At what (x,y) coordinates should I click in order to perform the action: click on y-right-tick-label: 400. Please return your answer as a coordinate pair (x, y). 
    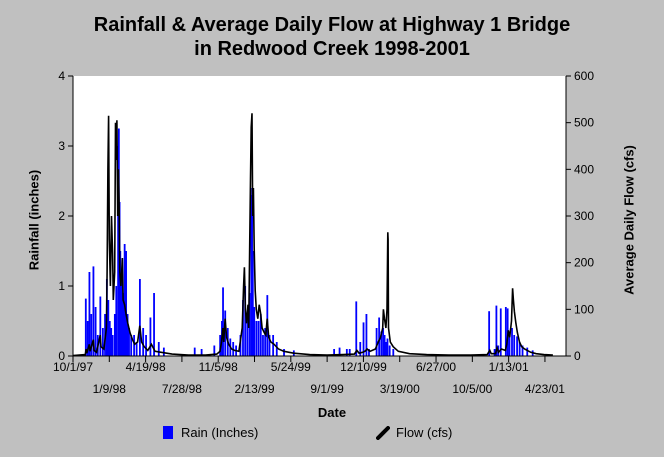
    Looking at the image, I should click on (584, 169).